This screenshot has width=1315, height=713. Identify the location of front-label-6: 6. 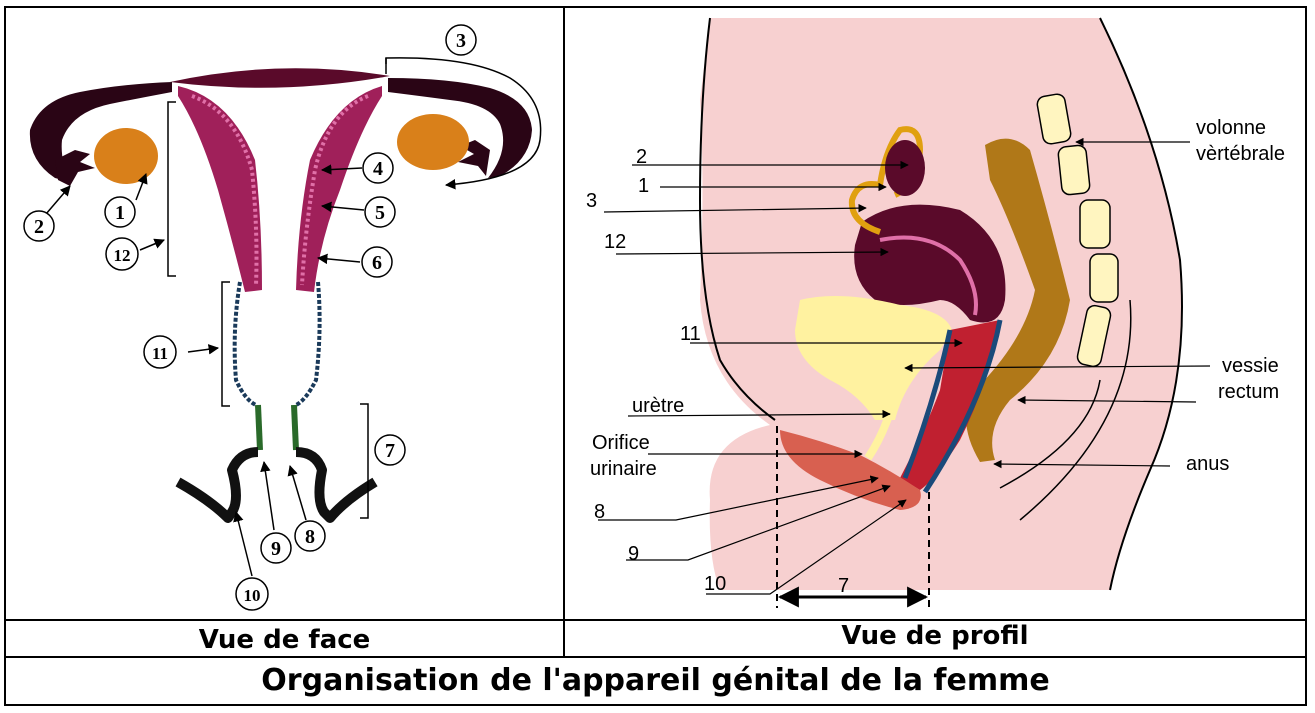
(377, 262).